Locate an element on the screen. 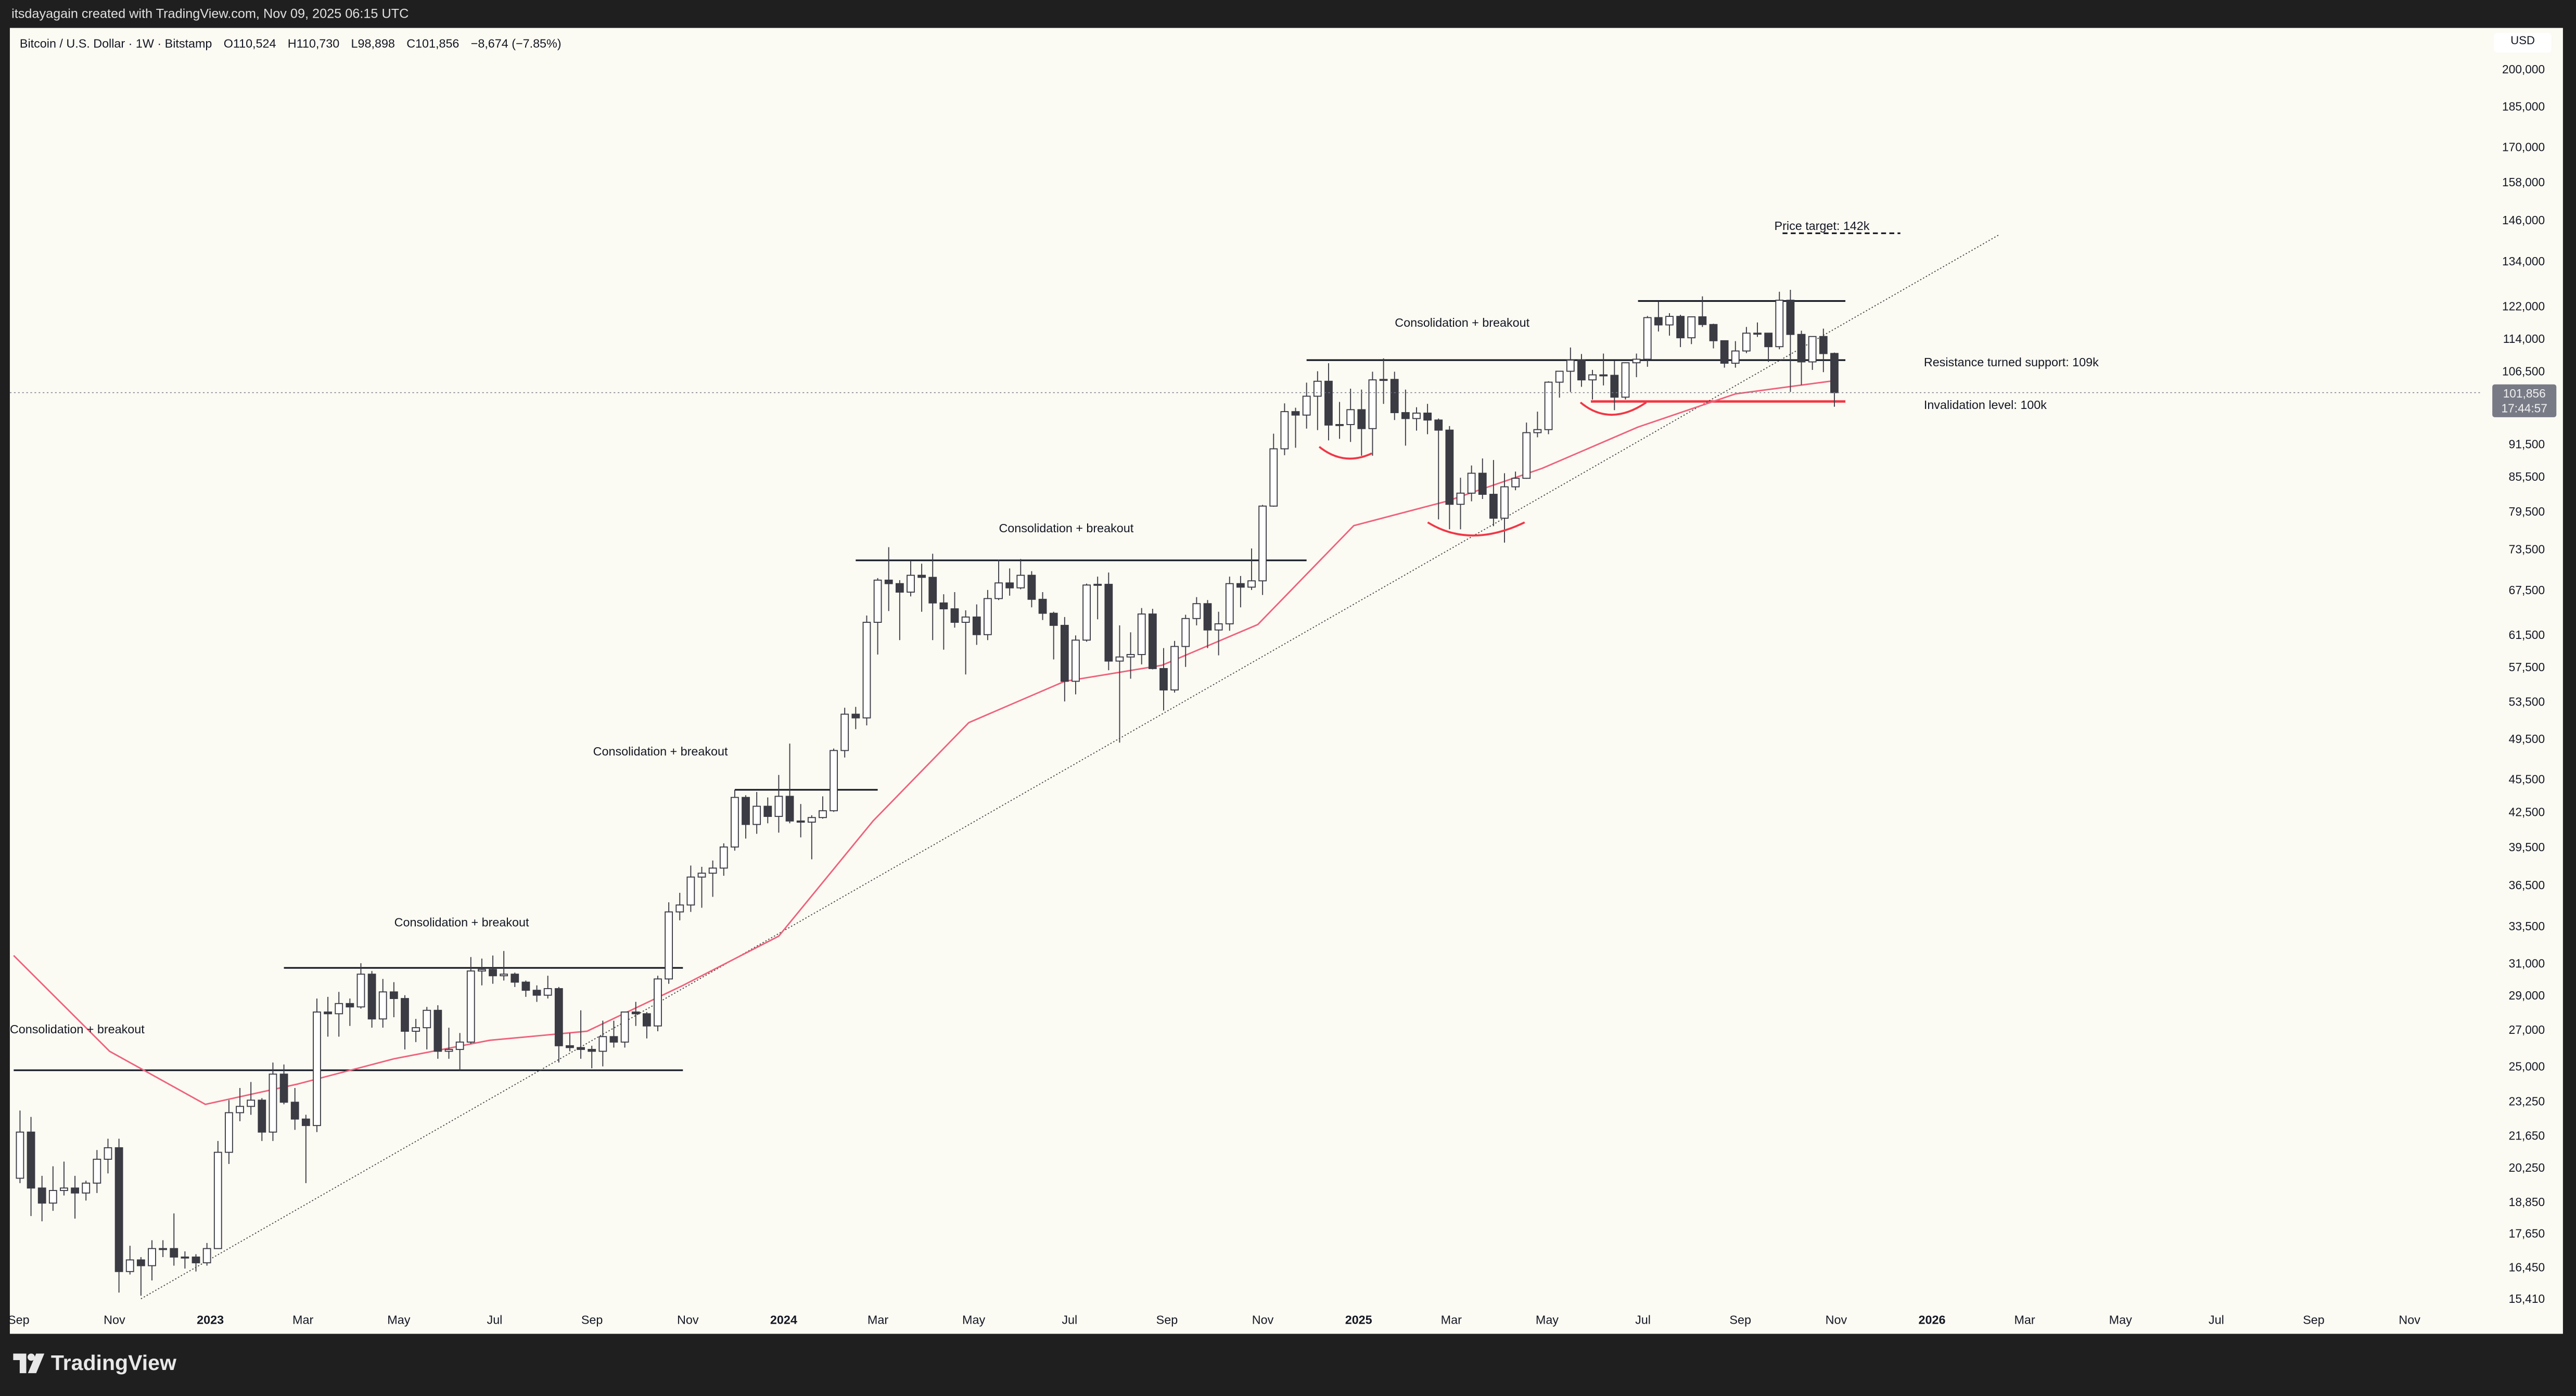 The height and width of the screenshot is (1396, 2576). time-tick-label: Jul is located at coordinates (2216, 1320).